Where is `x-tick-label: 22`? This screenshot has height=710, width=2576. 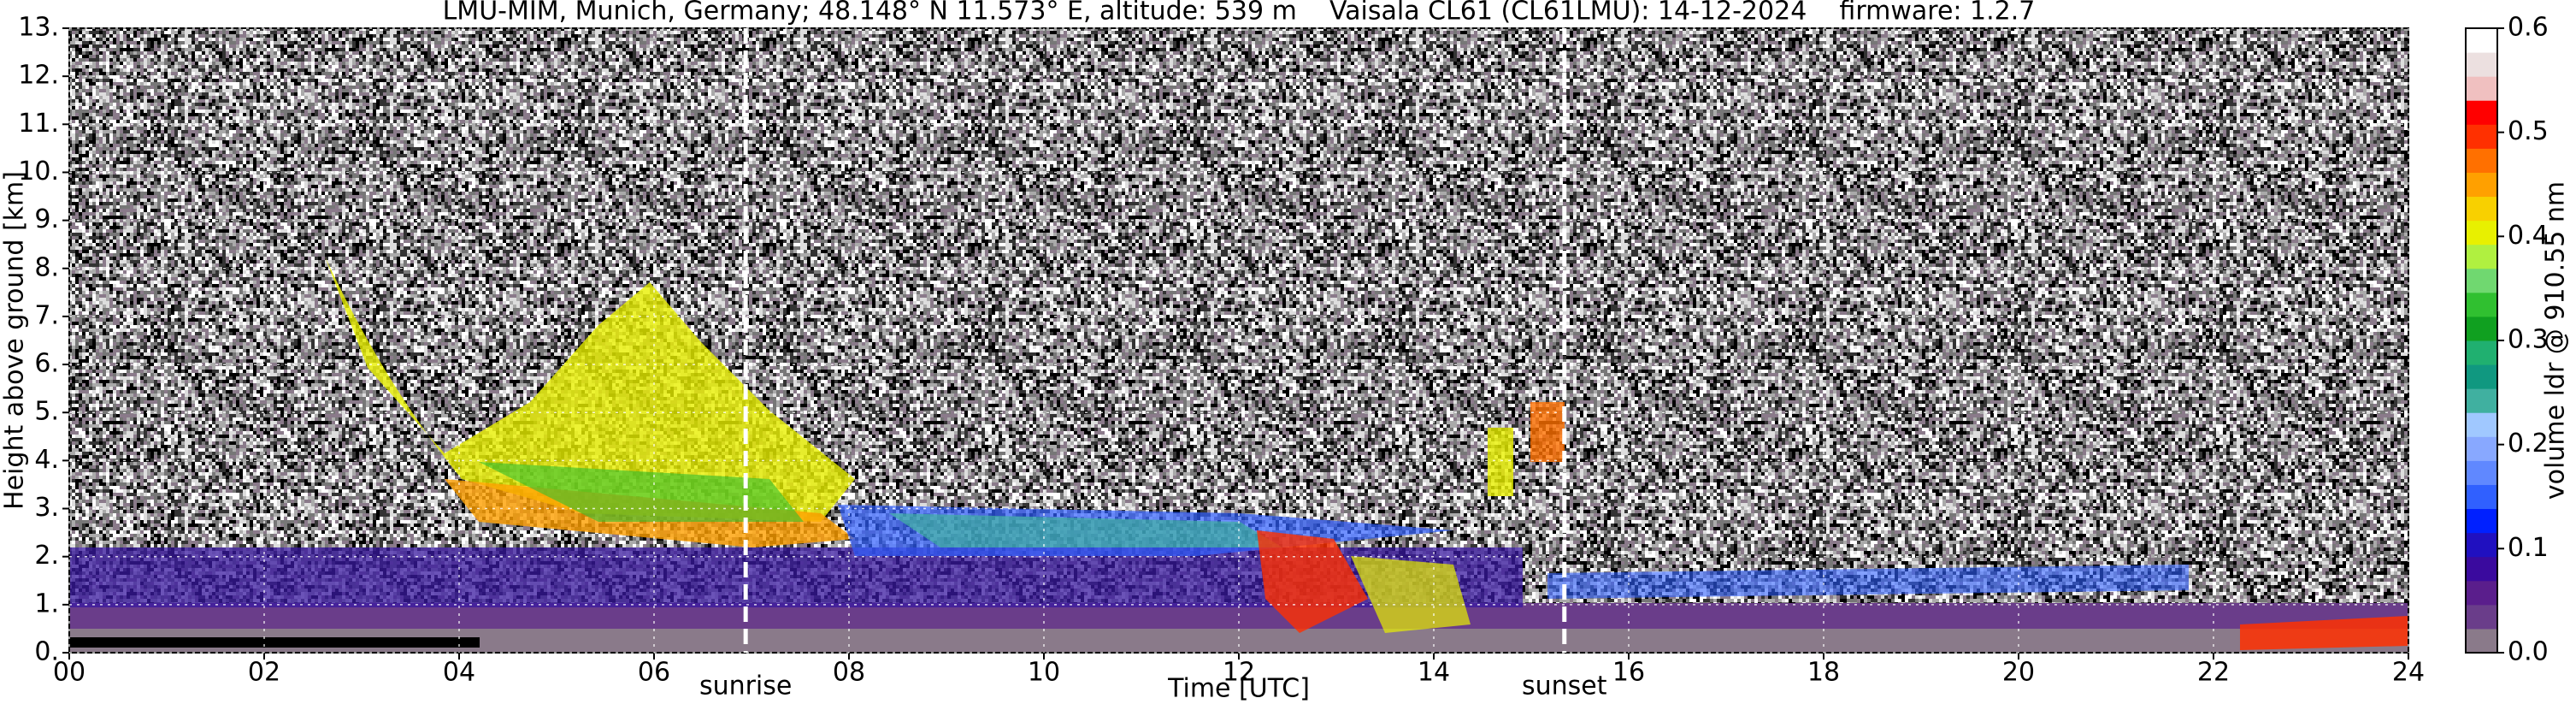 x-tick-label: 22 is located at coordinates (2213, 673).